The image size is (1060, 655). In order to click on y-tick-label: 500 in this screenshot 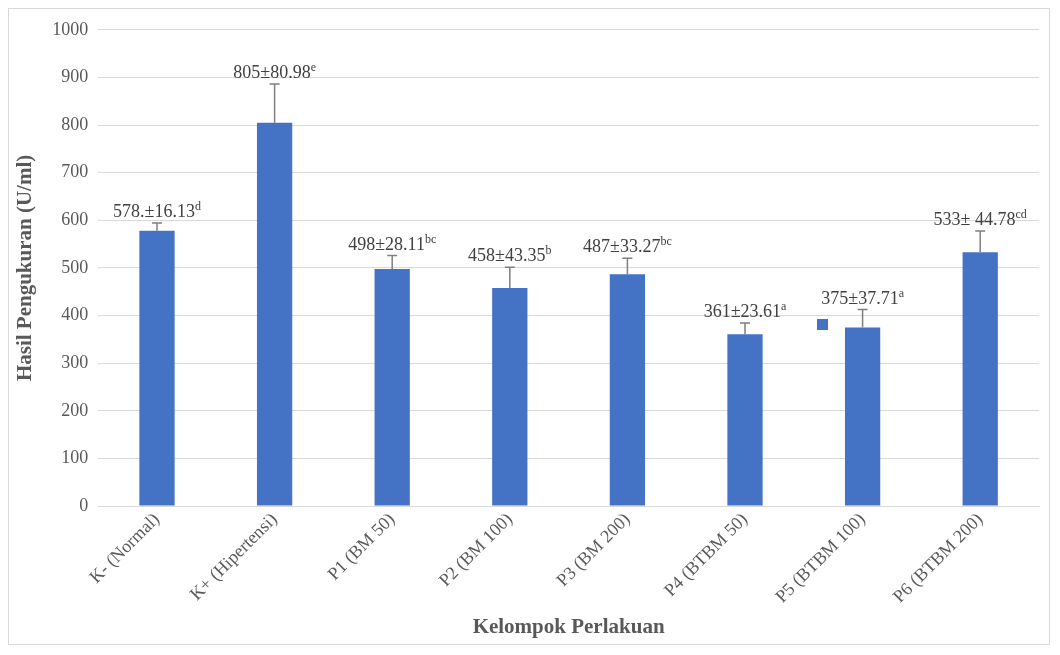, I will do `click(75, 266)`.